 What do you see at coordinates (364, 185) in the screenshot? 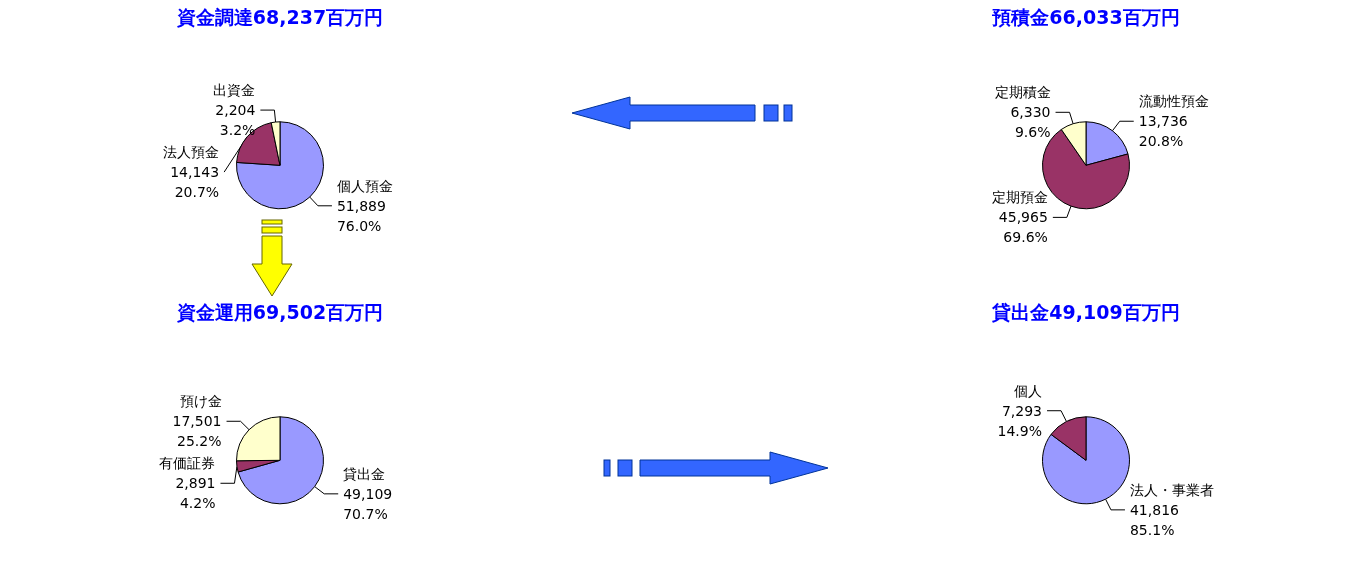
I see `slice-label: 個人預金` at bounding box center [364, 185].